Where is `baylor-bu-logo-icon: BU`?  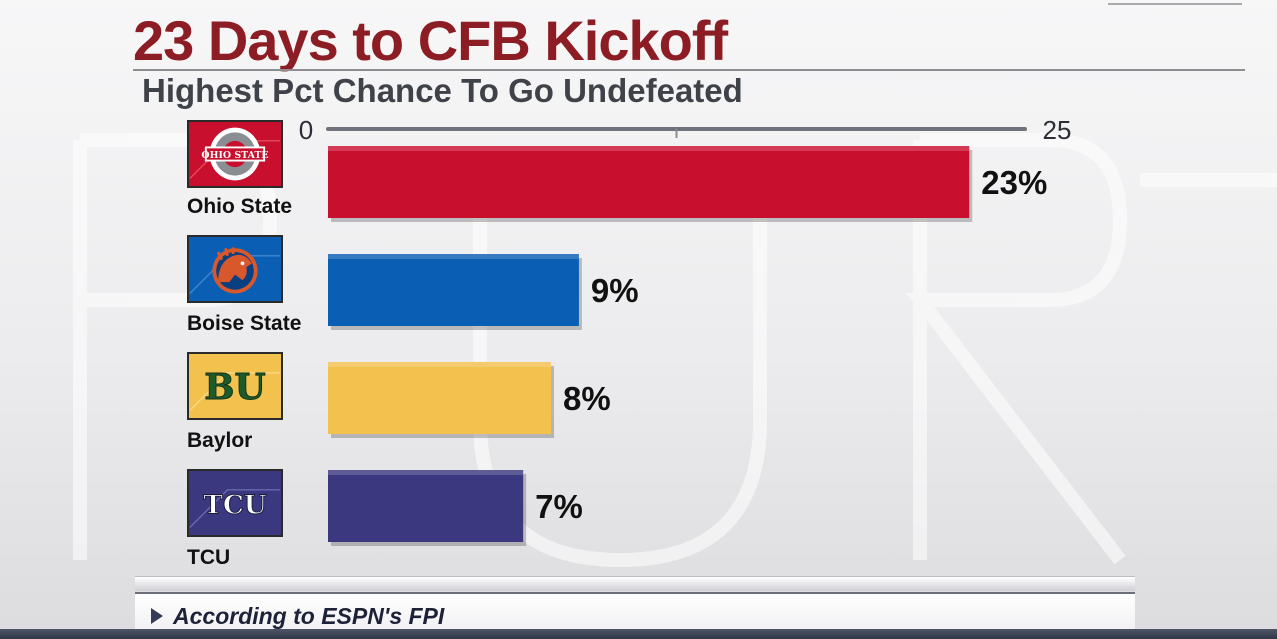
baylor-bu-logo-icon: BU is located at coordinates (235, 386).